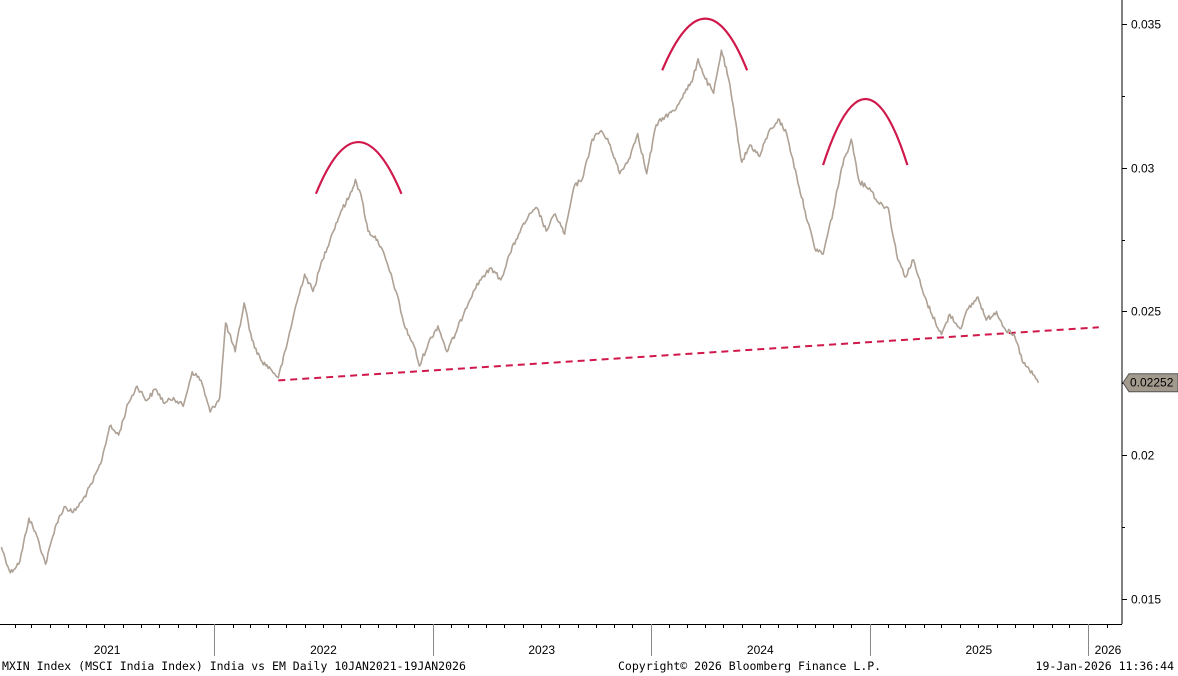 The image size is (1178, 676). What do you see at coordinates (865, 132) in the screenshot?
I see `right-shoulder-arc` at bounding box center [865, 132].